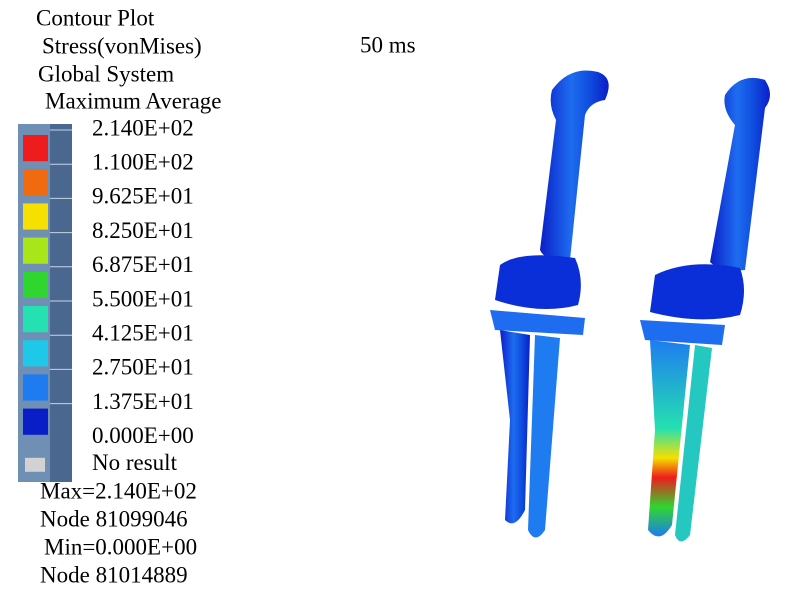 Image resolution: width=800 pixels, height=594 pixels. Describe the element at coordinates (143, 435) in the screenshot. I see `legend-level: 0.000E+00` at that location.